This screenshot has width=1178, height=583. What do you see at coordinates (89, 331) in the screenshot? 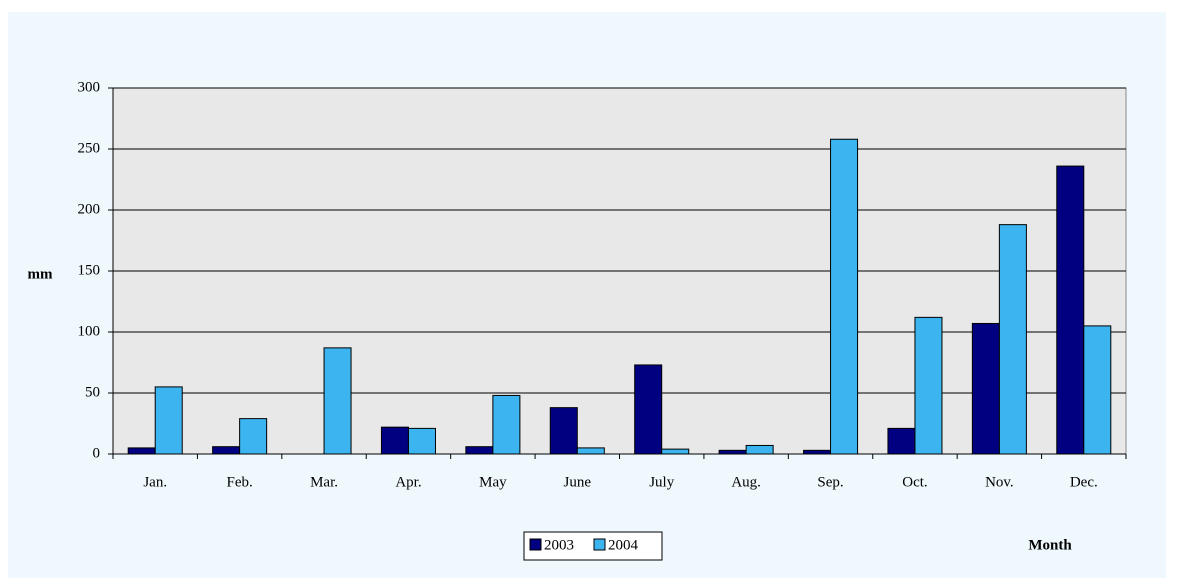
I see `y-tick-label: 100` at bounding box center [89, 331].